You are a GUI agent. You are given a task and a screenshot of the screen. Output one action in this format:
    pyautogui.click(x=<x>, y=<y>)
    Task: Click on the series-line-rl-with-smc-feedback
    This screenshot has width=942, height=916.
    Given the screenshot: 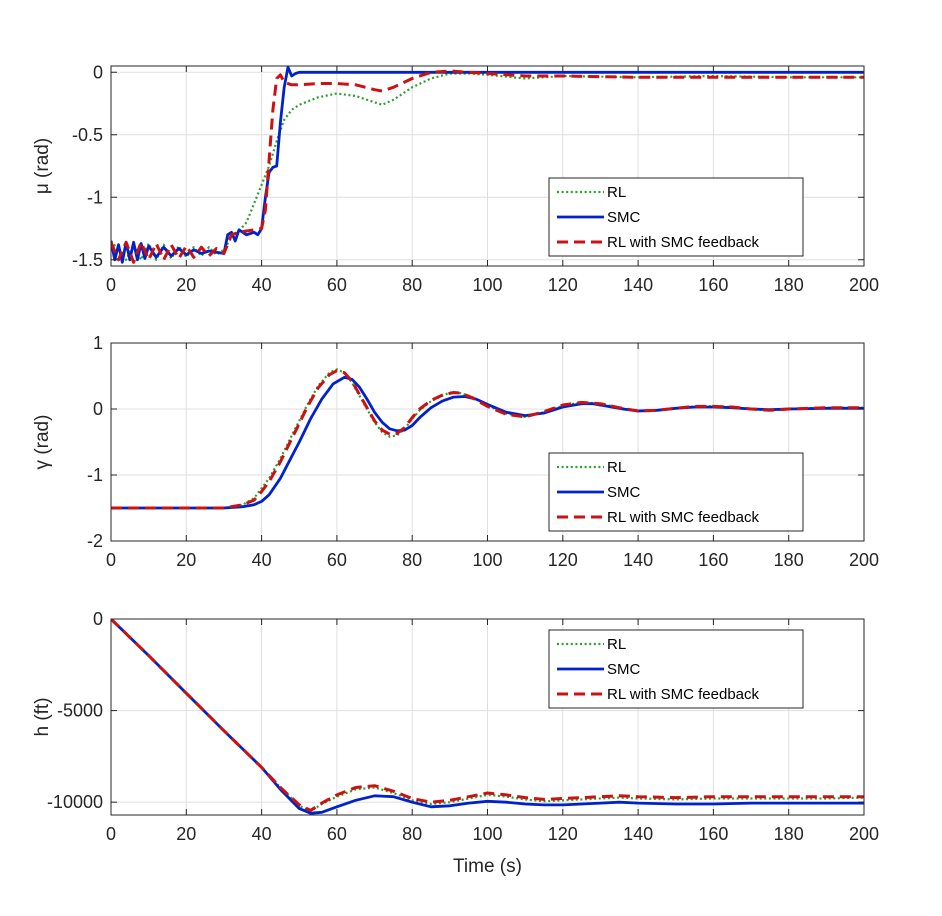 What is the action you would take?
    pyautogui.click(x=487, y=439)
    